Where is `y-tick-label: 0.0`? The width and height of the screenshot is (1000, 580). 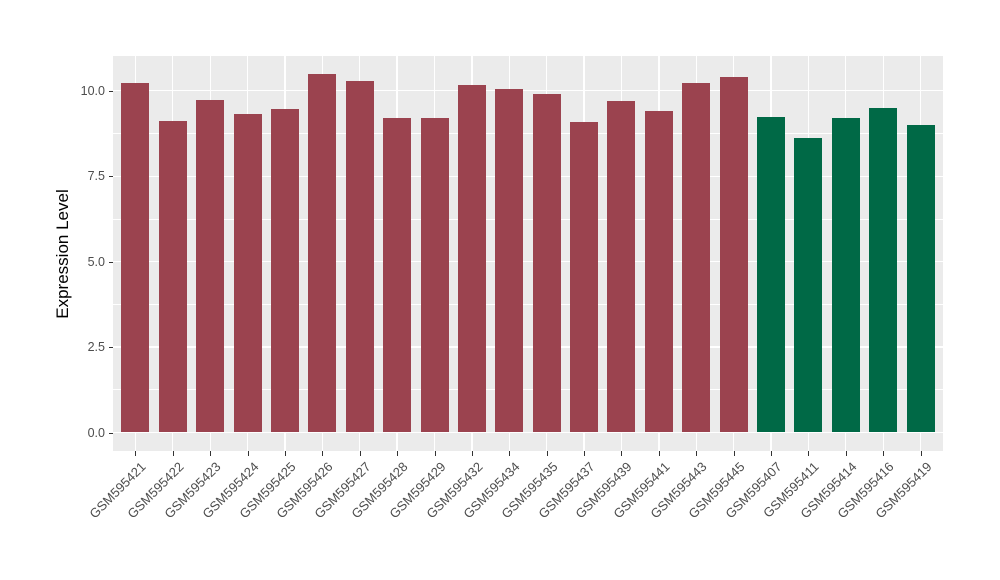
y-tick-label: 0.0 is located at coordinates (96, 432).